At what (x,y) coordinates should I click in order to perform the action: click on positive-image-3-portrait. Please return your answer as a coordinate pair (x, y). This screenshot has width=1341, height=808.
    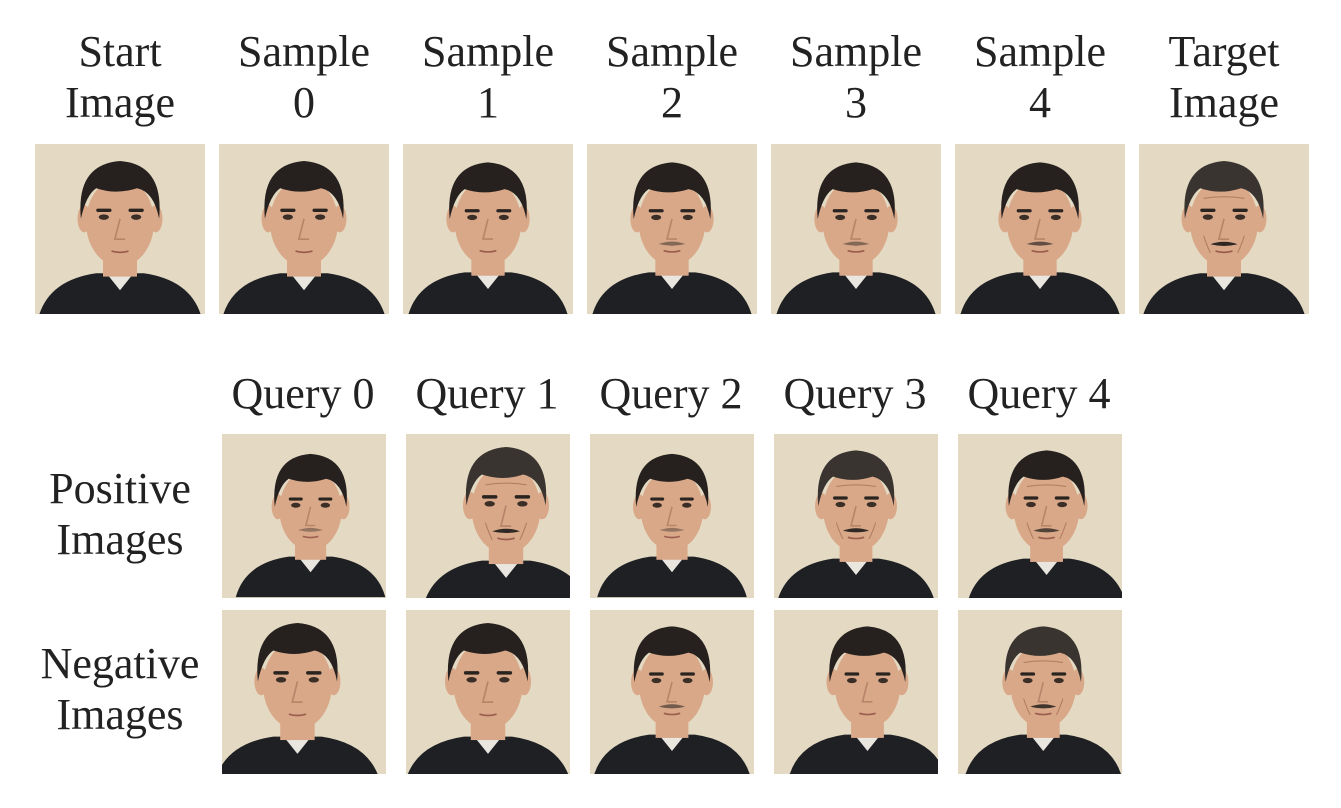
    Looking at the image, I should click on (856, 516).